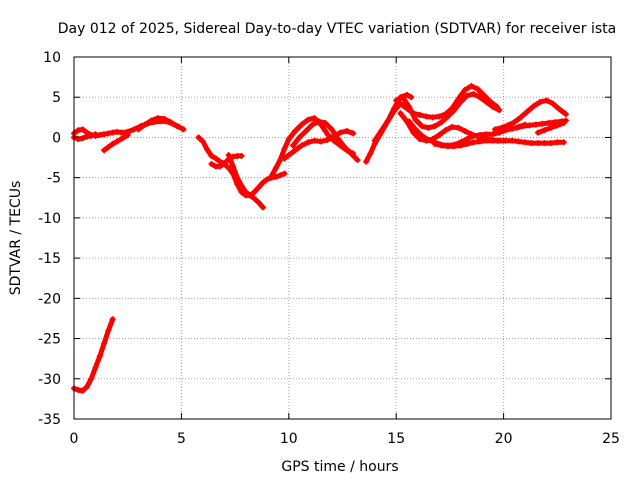 The width and height of the screenshot is (640, 480). I want to click on y-tick-label: 5, so click(56, 98).